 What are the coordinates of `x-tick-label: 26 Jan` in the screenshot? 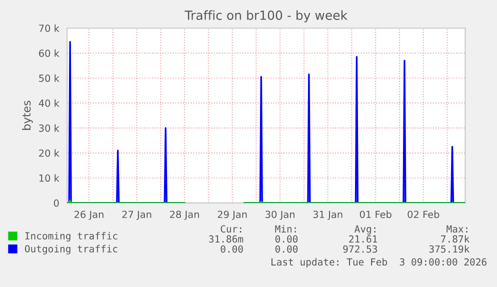 It's located at (89, 215).